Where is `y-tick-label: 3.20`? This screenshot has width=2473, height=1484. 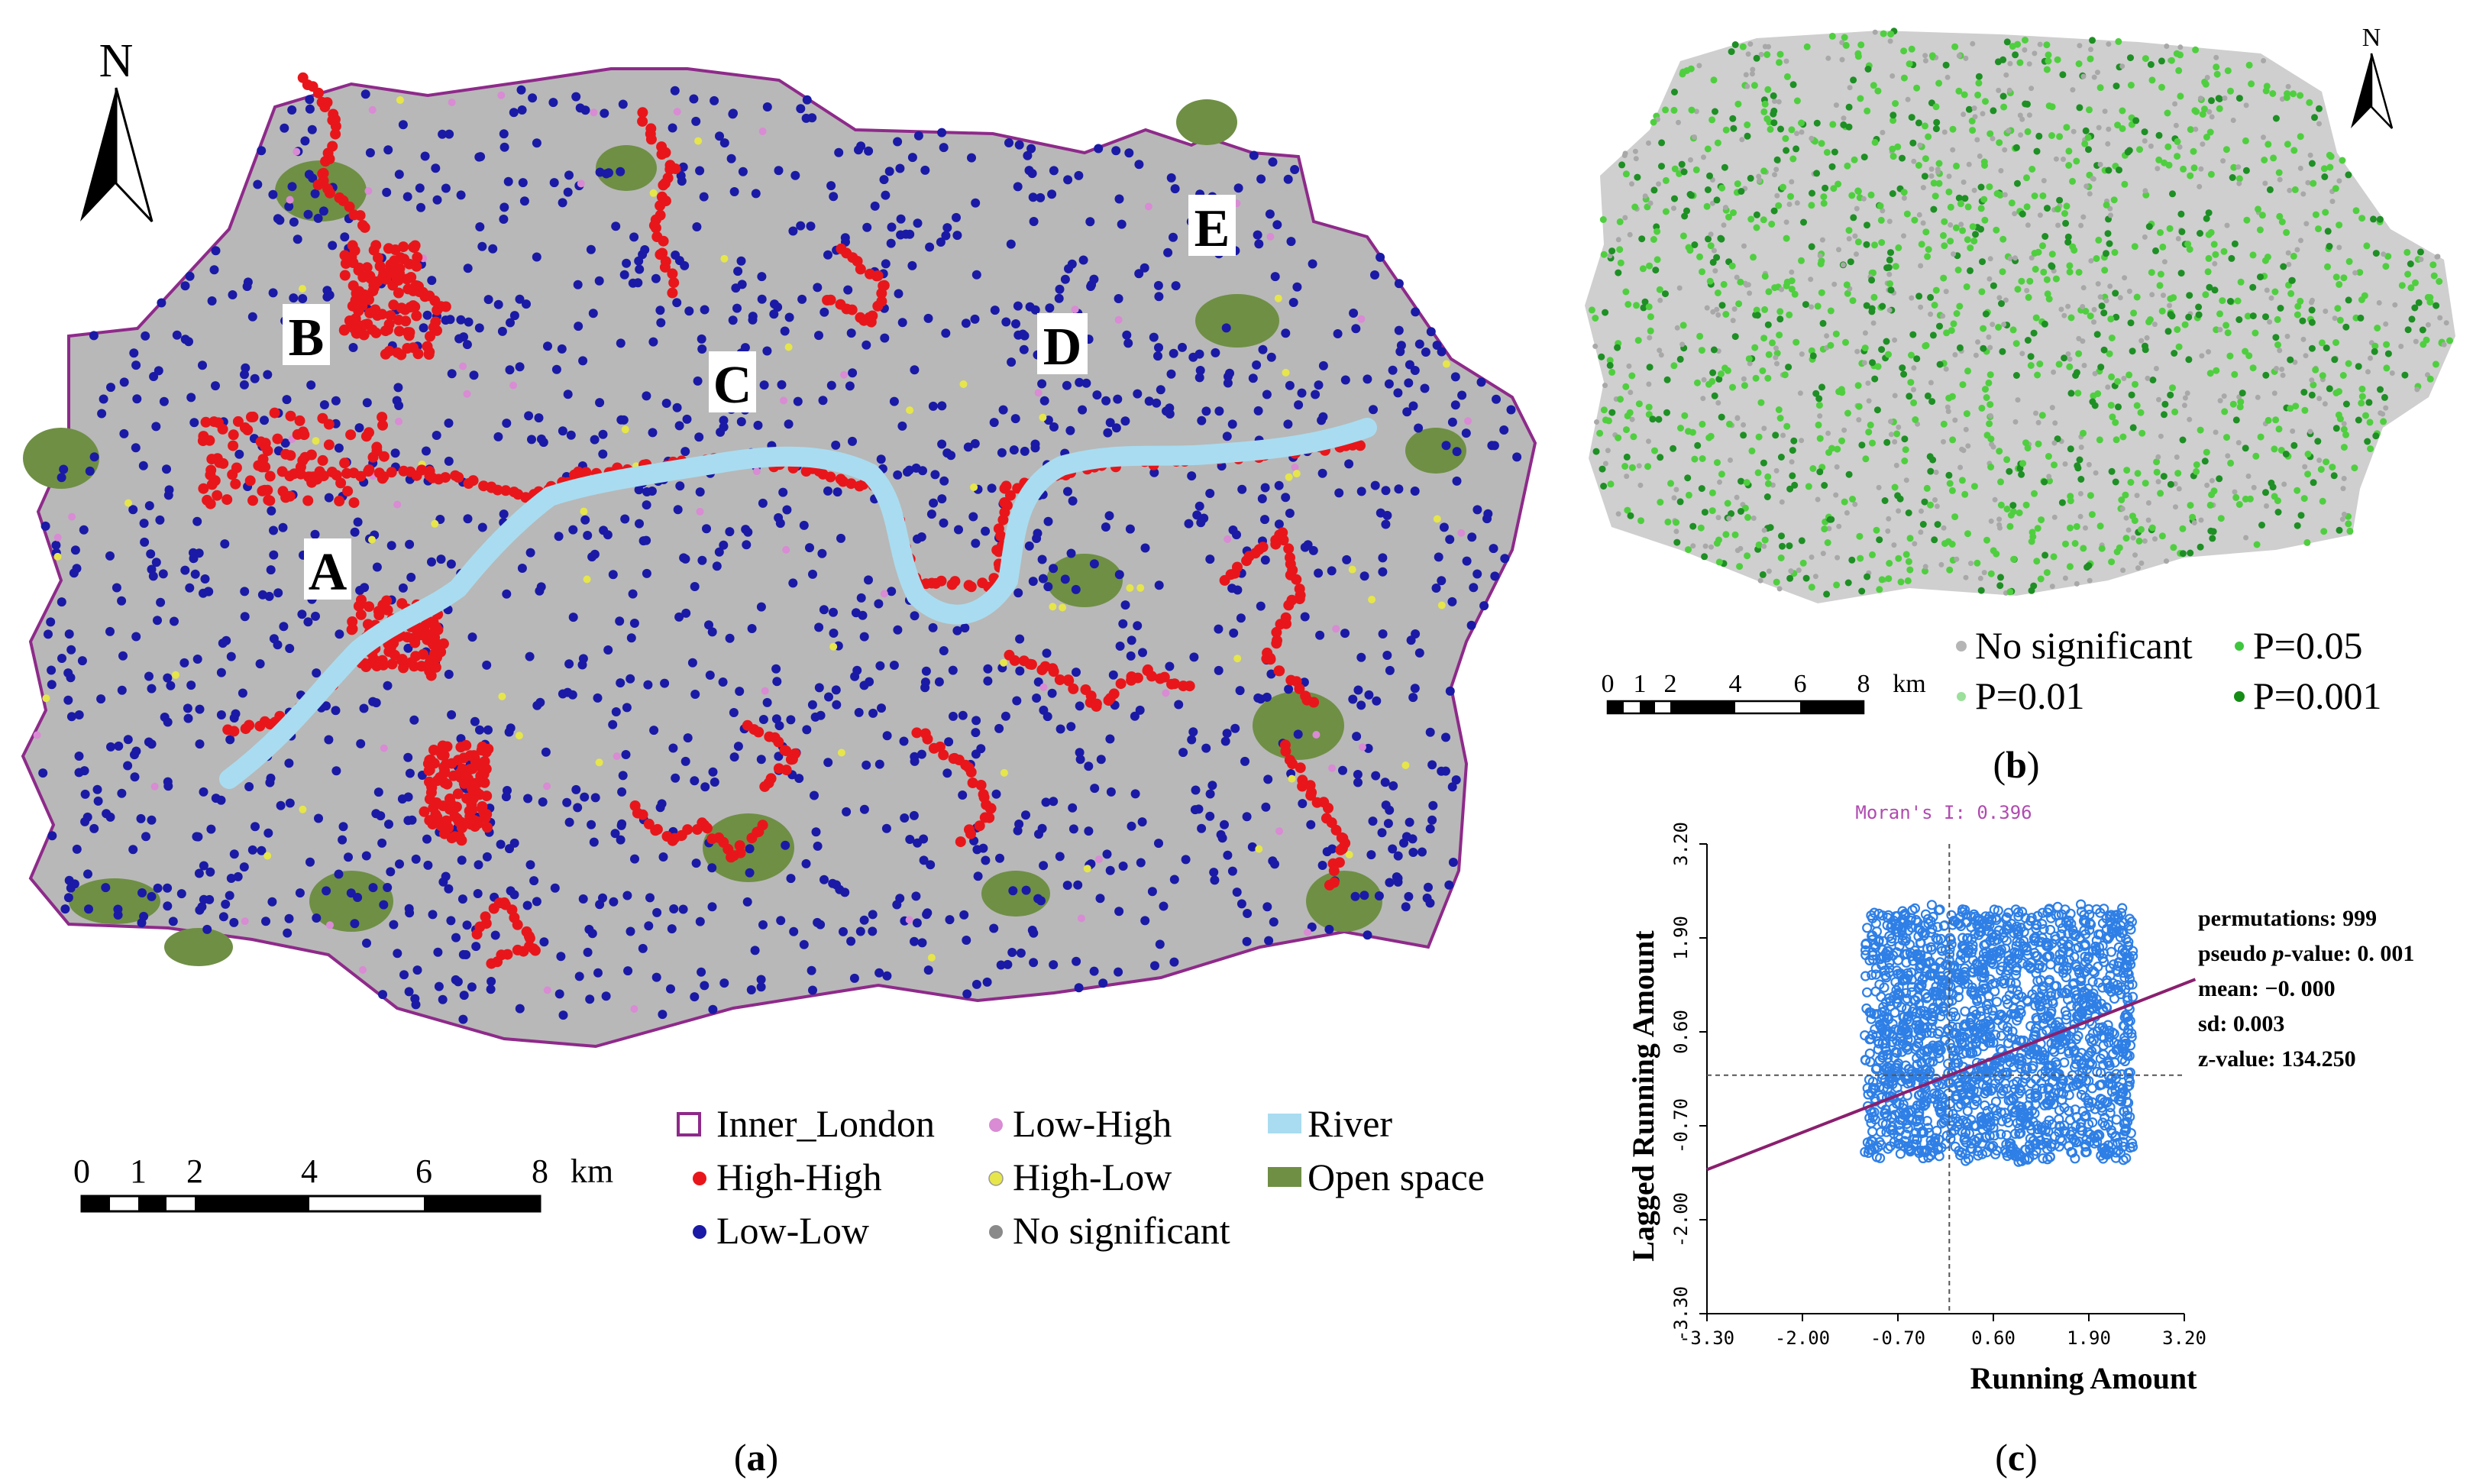
y-tick-label: 3.20 is located at coordinates (1681, 844).